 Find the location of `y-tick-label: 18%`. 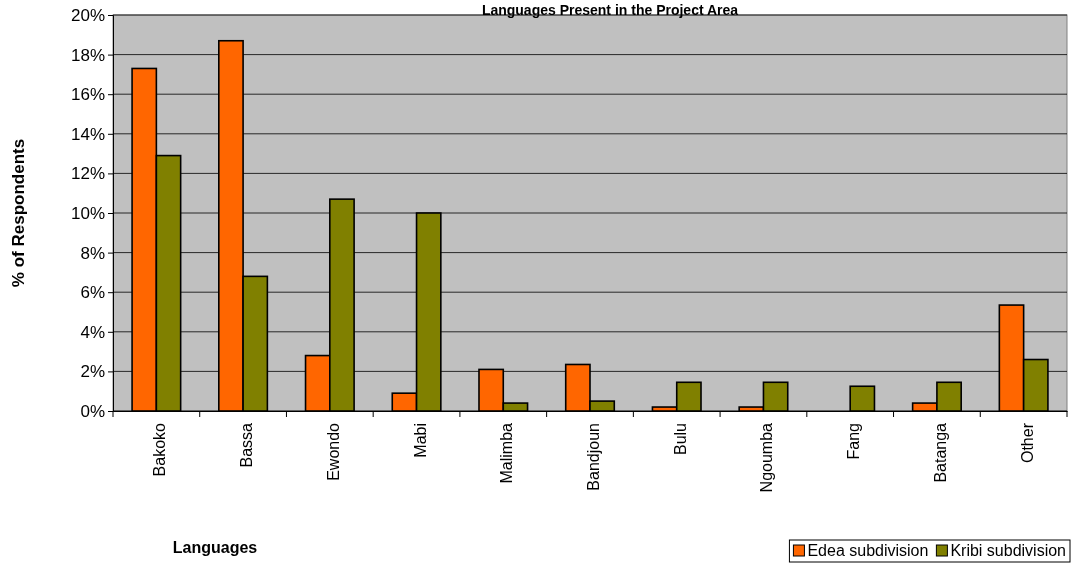

y-tick-label: 18% is located at coordinates (87, 55).